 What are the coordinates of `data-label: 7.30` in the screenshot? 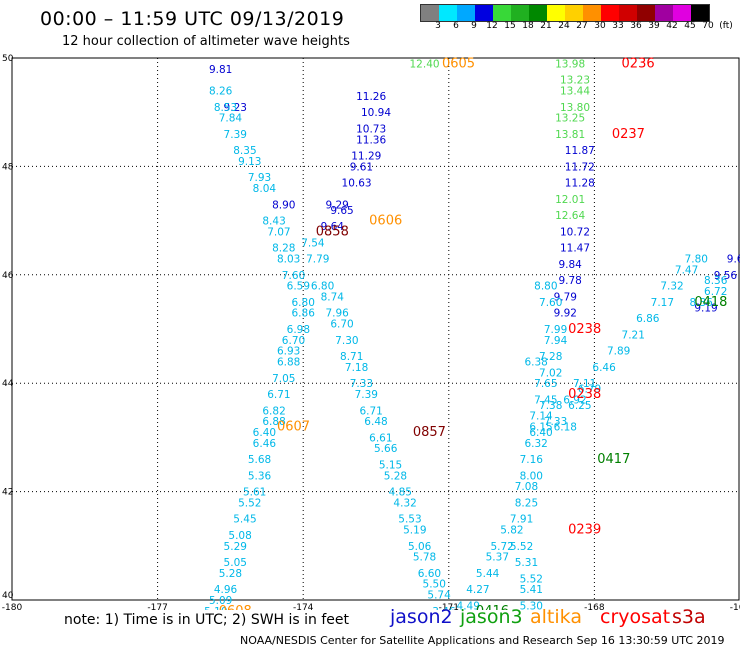 It's located at (346, 341).